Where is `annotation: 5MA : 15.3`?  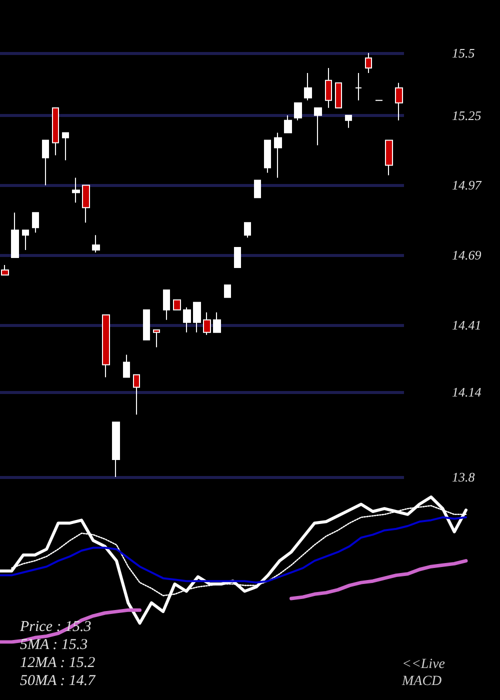
annotation: 5MA : 15.3 is located at coordinates (54, 645).